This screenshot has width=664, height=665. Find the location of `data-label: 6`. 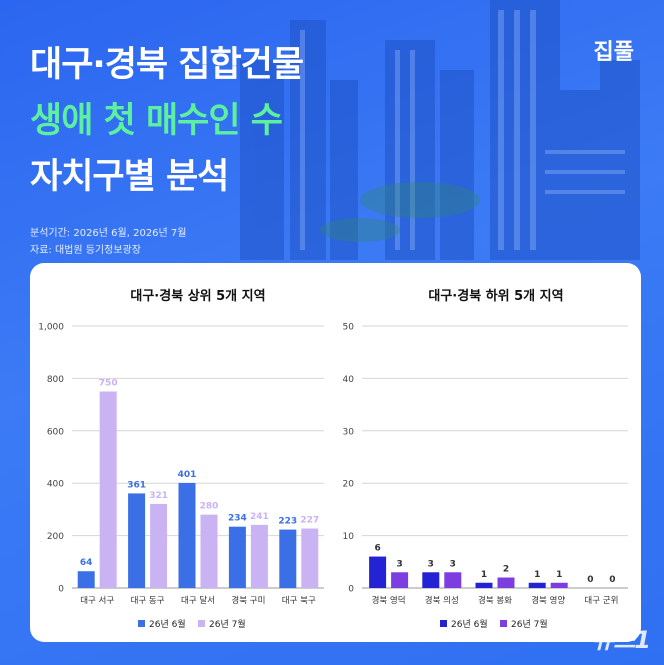

data-label: 6 is located at coordinates (377, 549).